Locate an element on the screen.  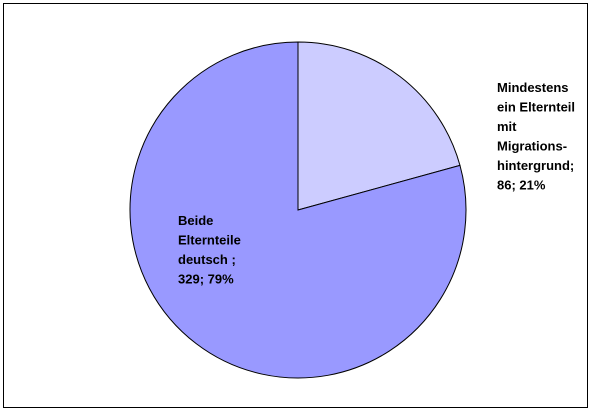
slice-label-1-line: Mindestens is located at coordinates (533, 87).